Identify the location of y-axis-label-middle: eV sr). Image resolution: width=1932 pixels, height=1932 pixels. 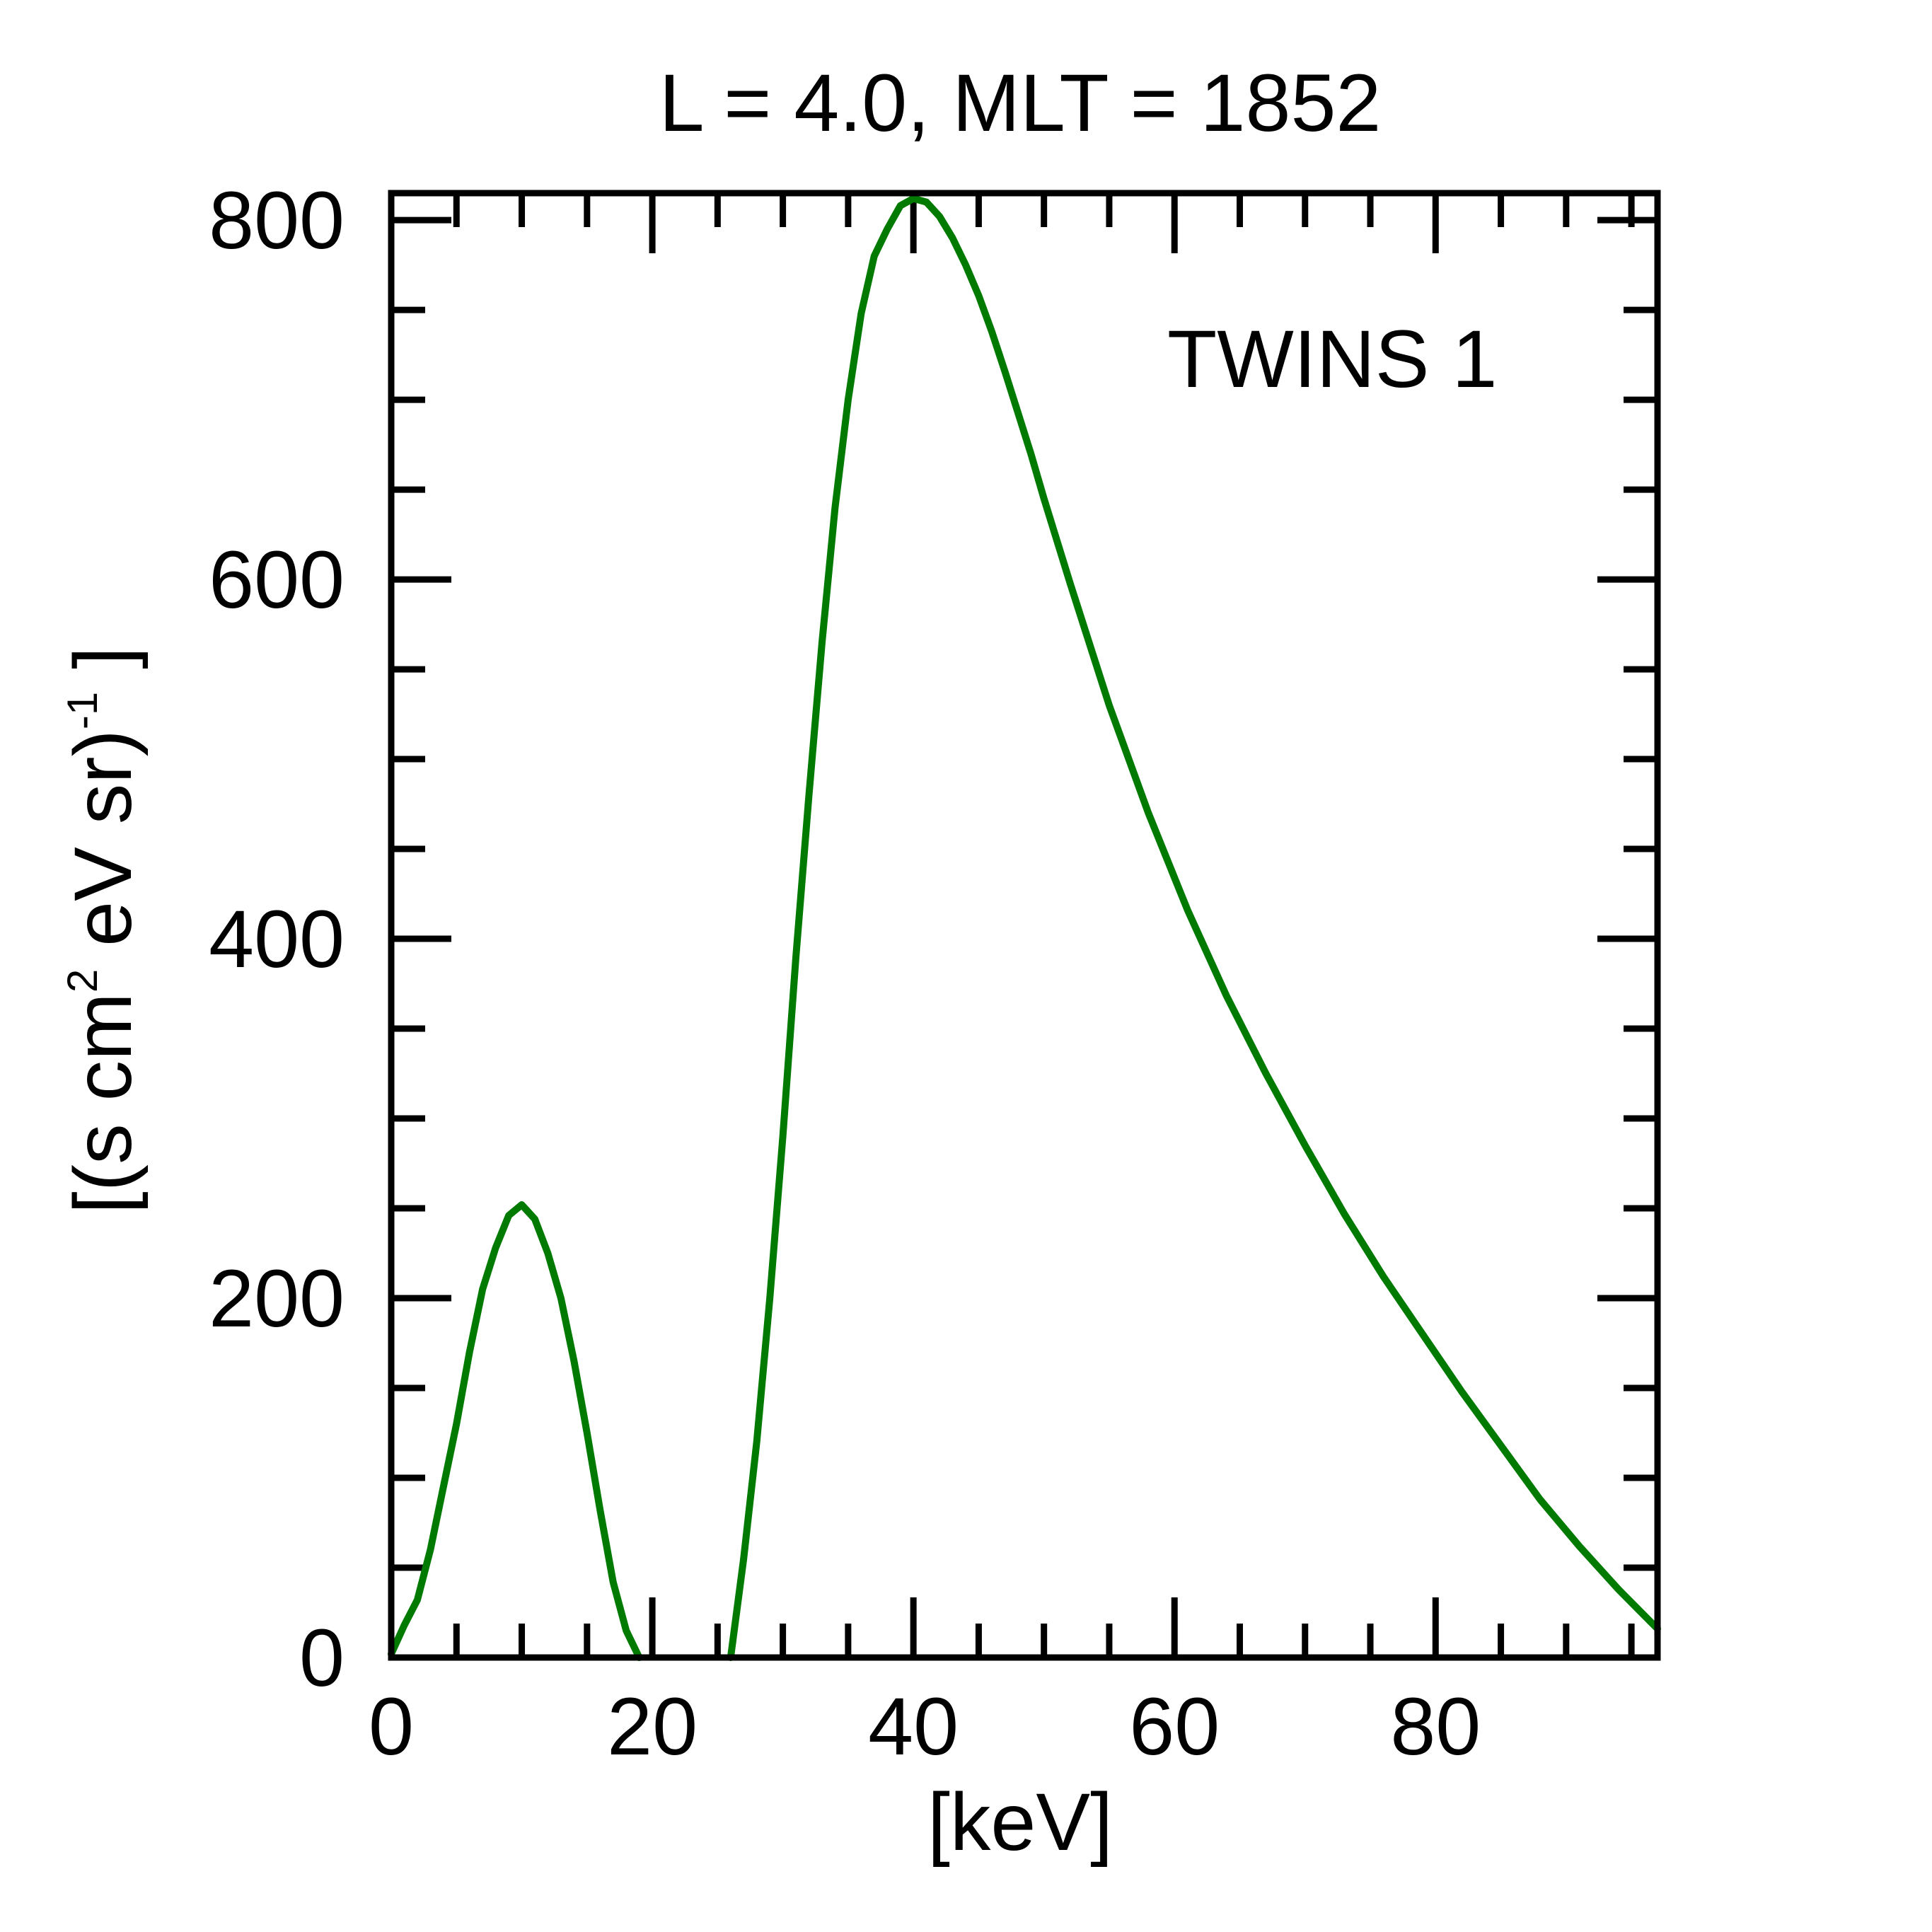
(103, 849).